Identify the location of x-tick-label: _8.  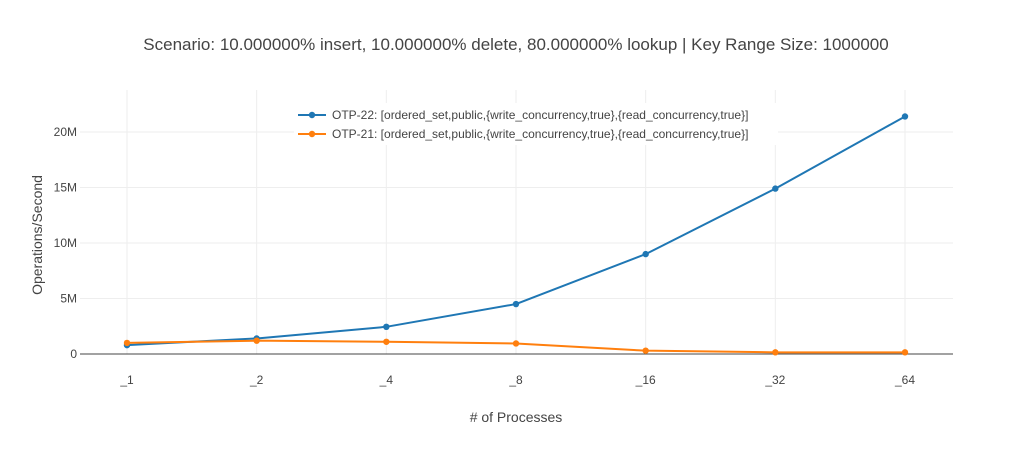
(515, 380).